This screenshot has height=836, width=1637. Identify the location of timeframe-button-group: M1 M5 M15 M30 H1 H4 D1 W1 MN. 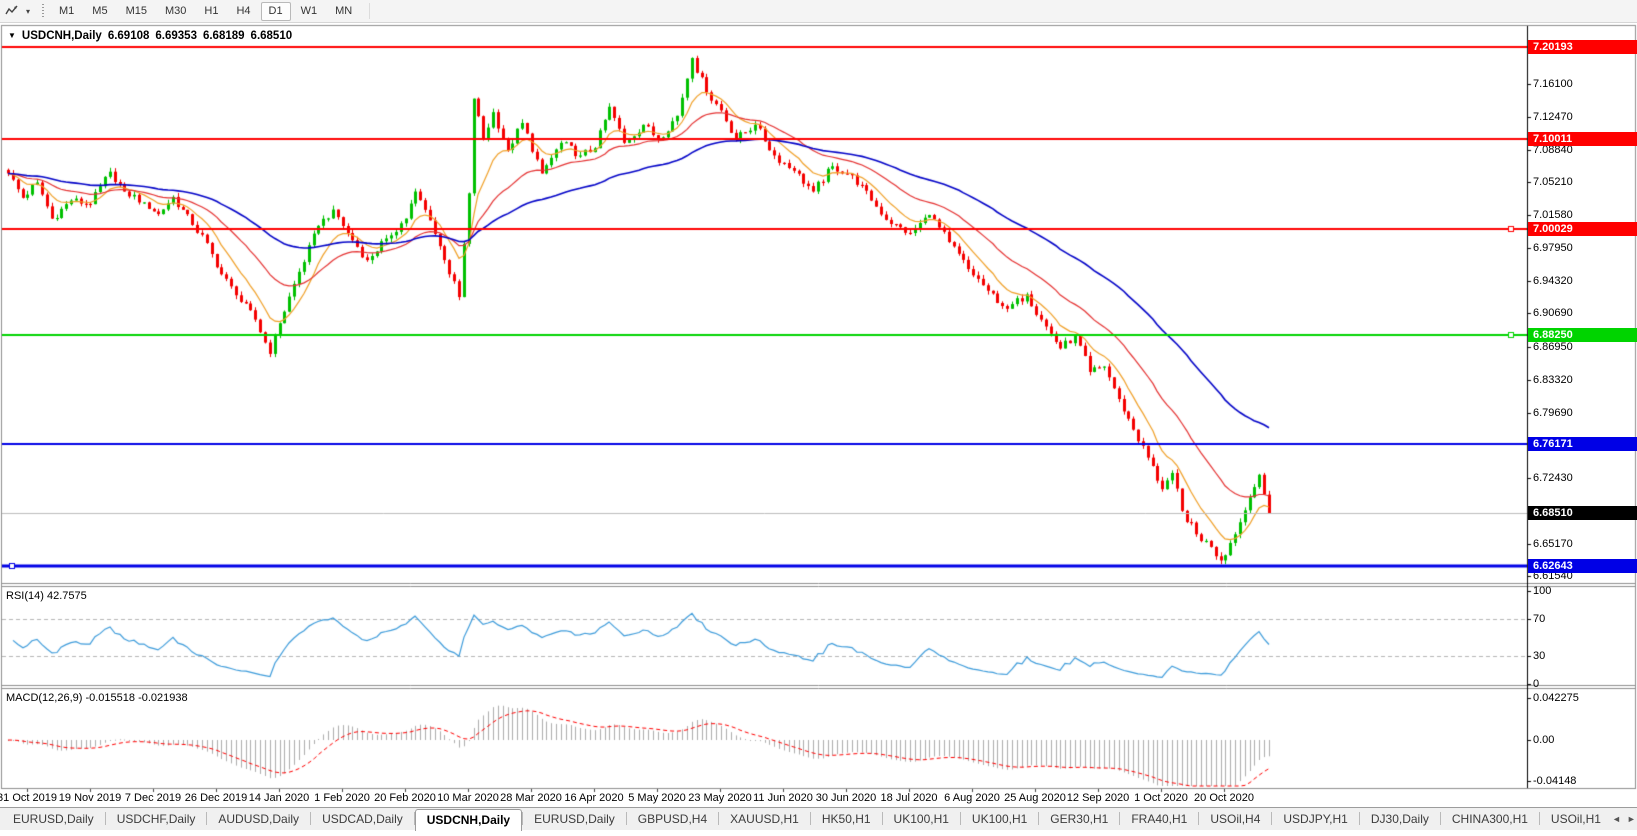
(205, 11).